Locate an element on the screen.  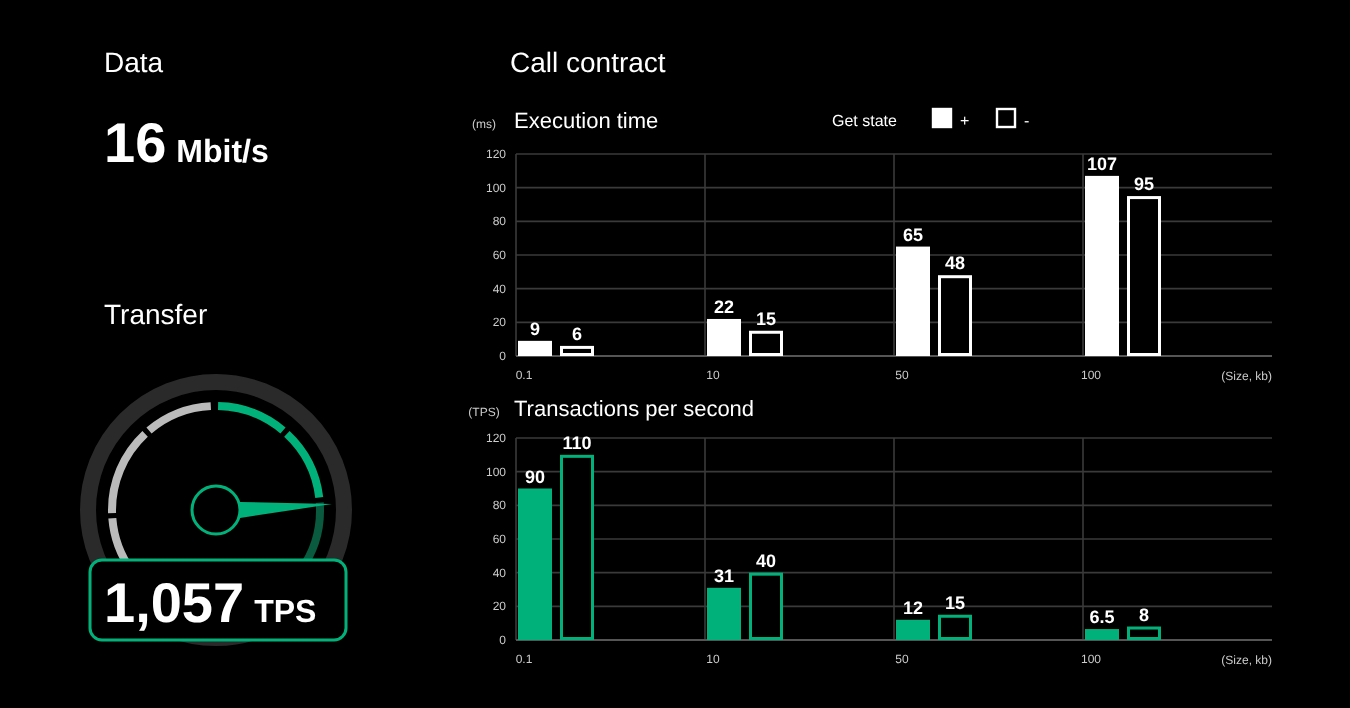
data-label: 22 is located at coordinates (724, 306).